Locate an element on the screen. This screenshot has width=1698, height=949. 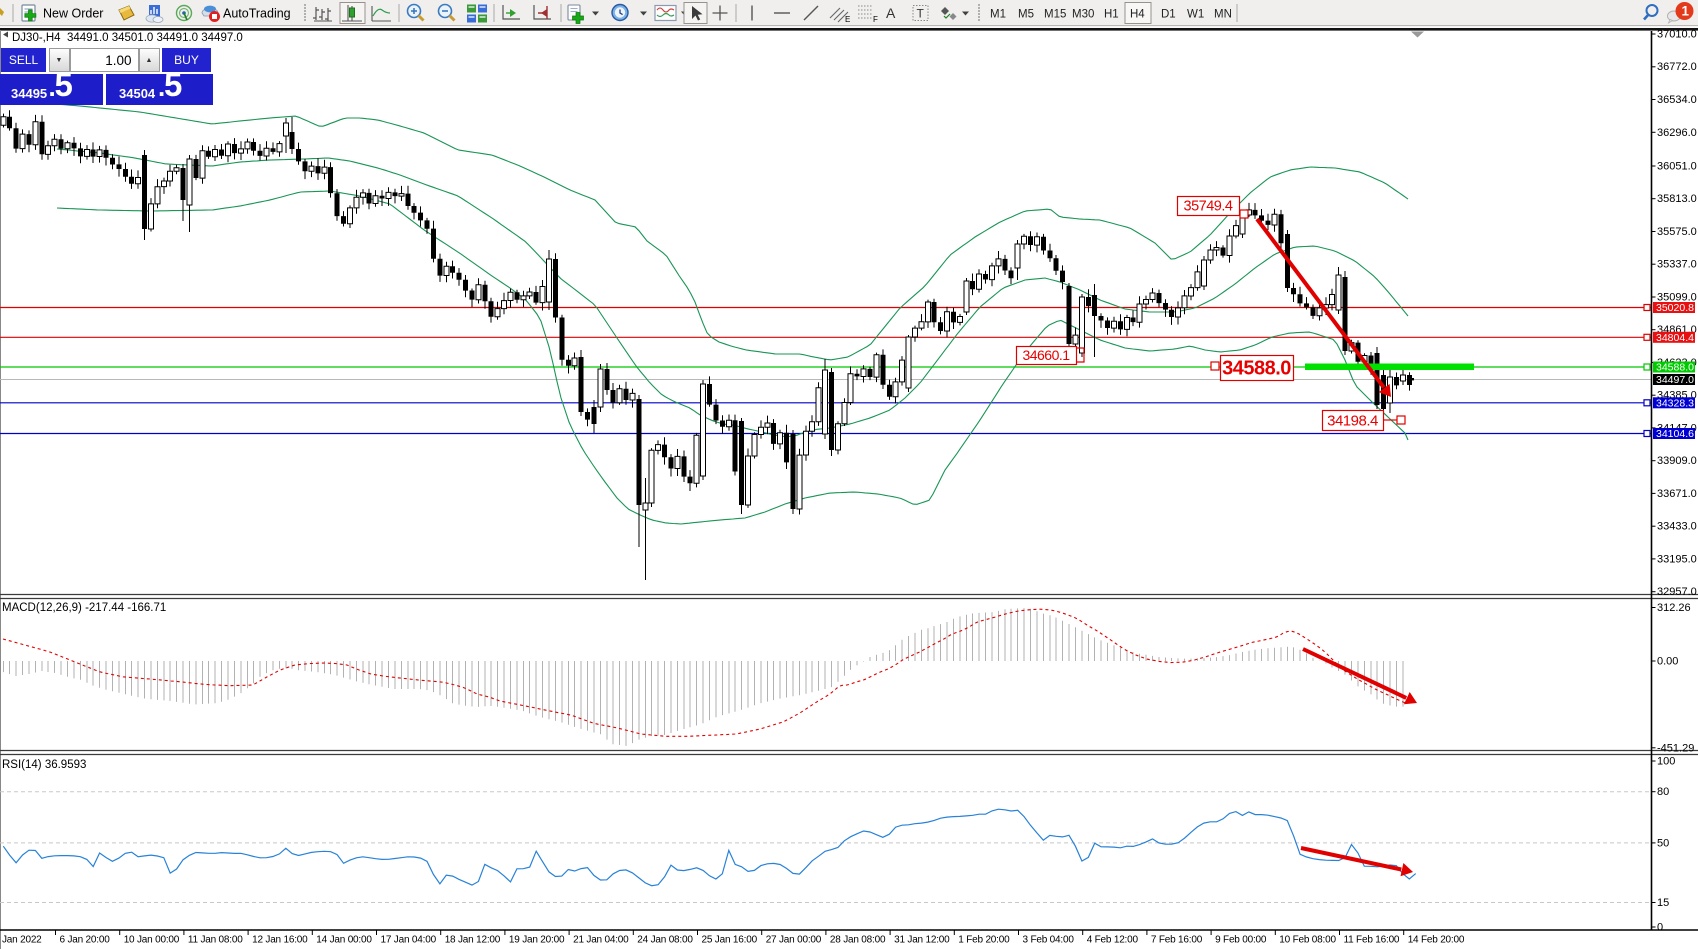
svg-text: 35020.8 is located at coordinates (1675, 308).